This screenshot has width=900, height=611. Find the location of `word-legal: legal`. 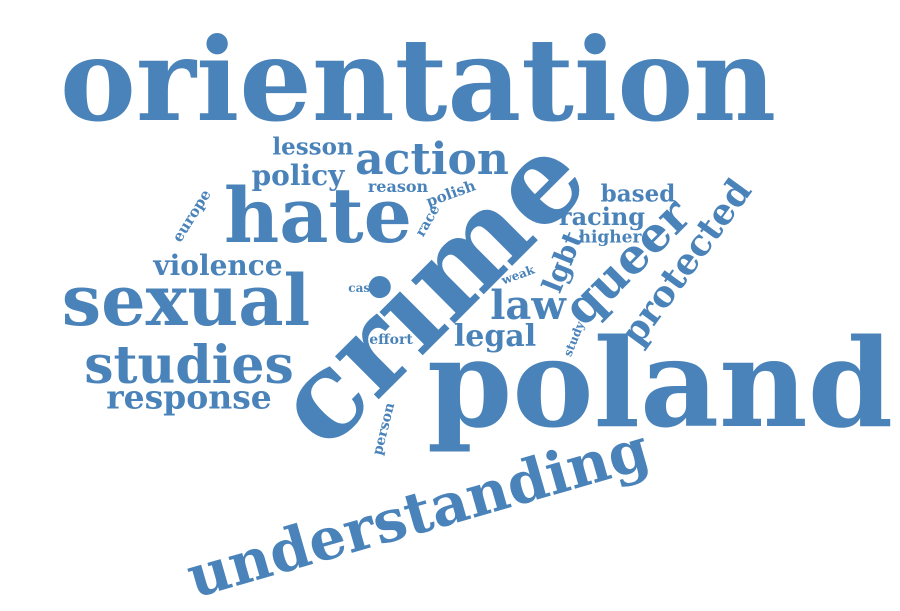

word-legal: legal is located at coordinates (495, 336).